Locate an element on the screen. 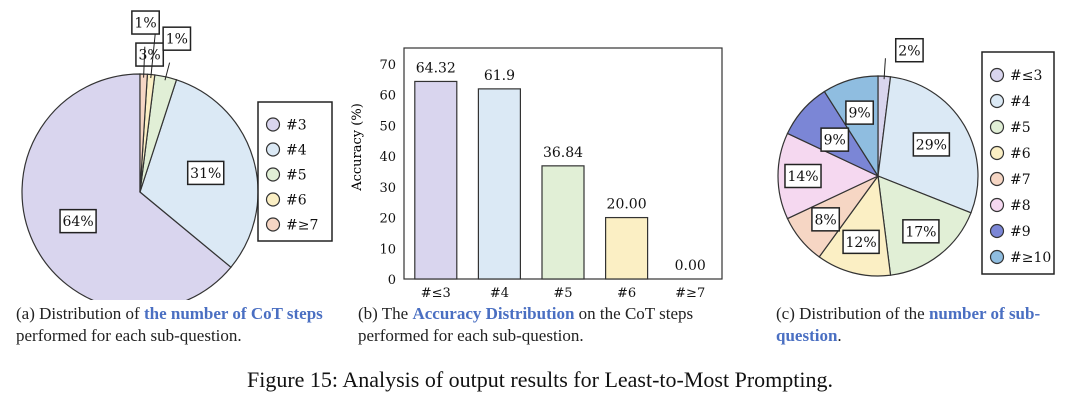  svg-text: 31% is located at coordinates (205, 174).